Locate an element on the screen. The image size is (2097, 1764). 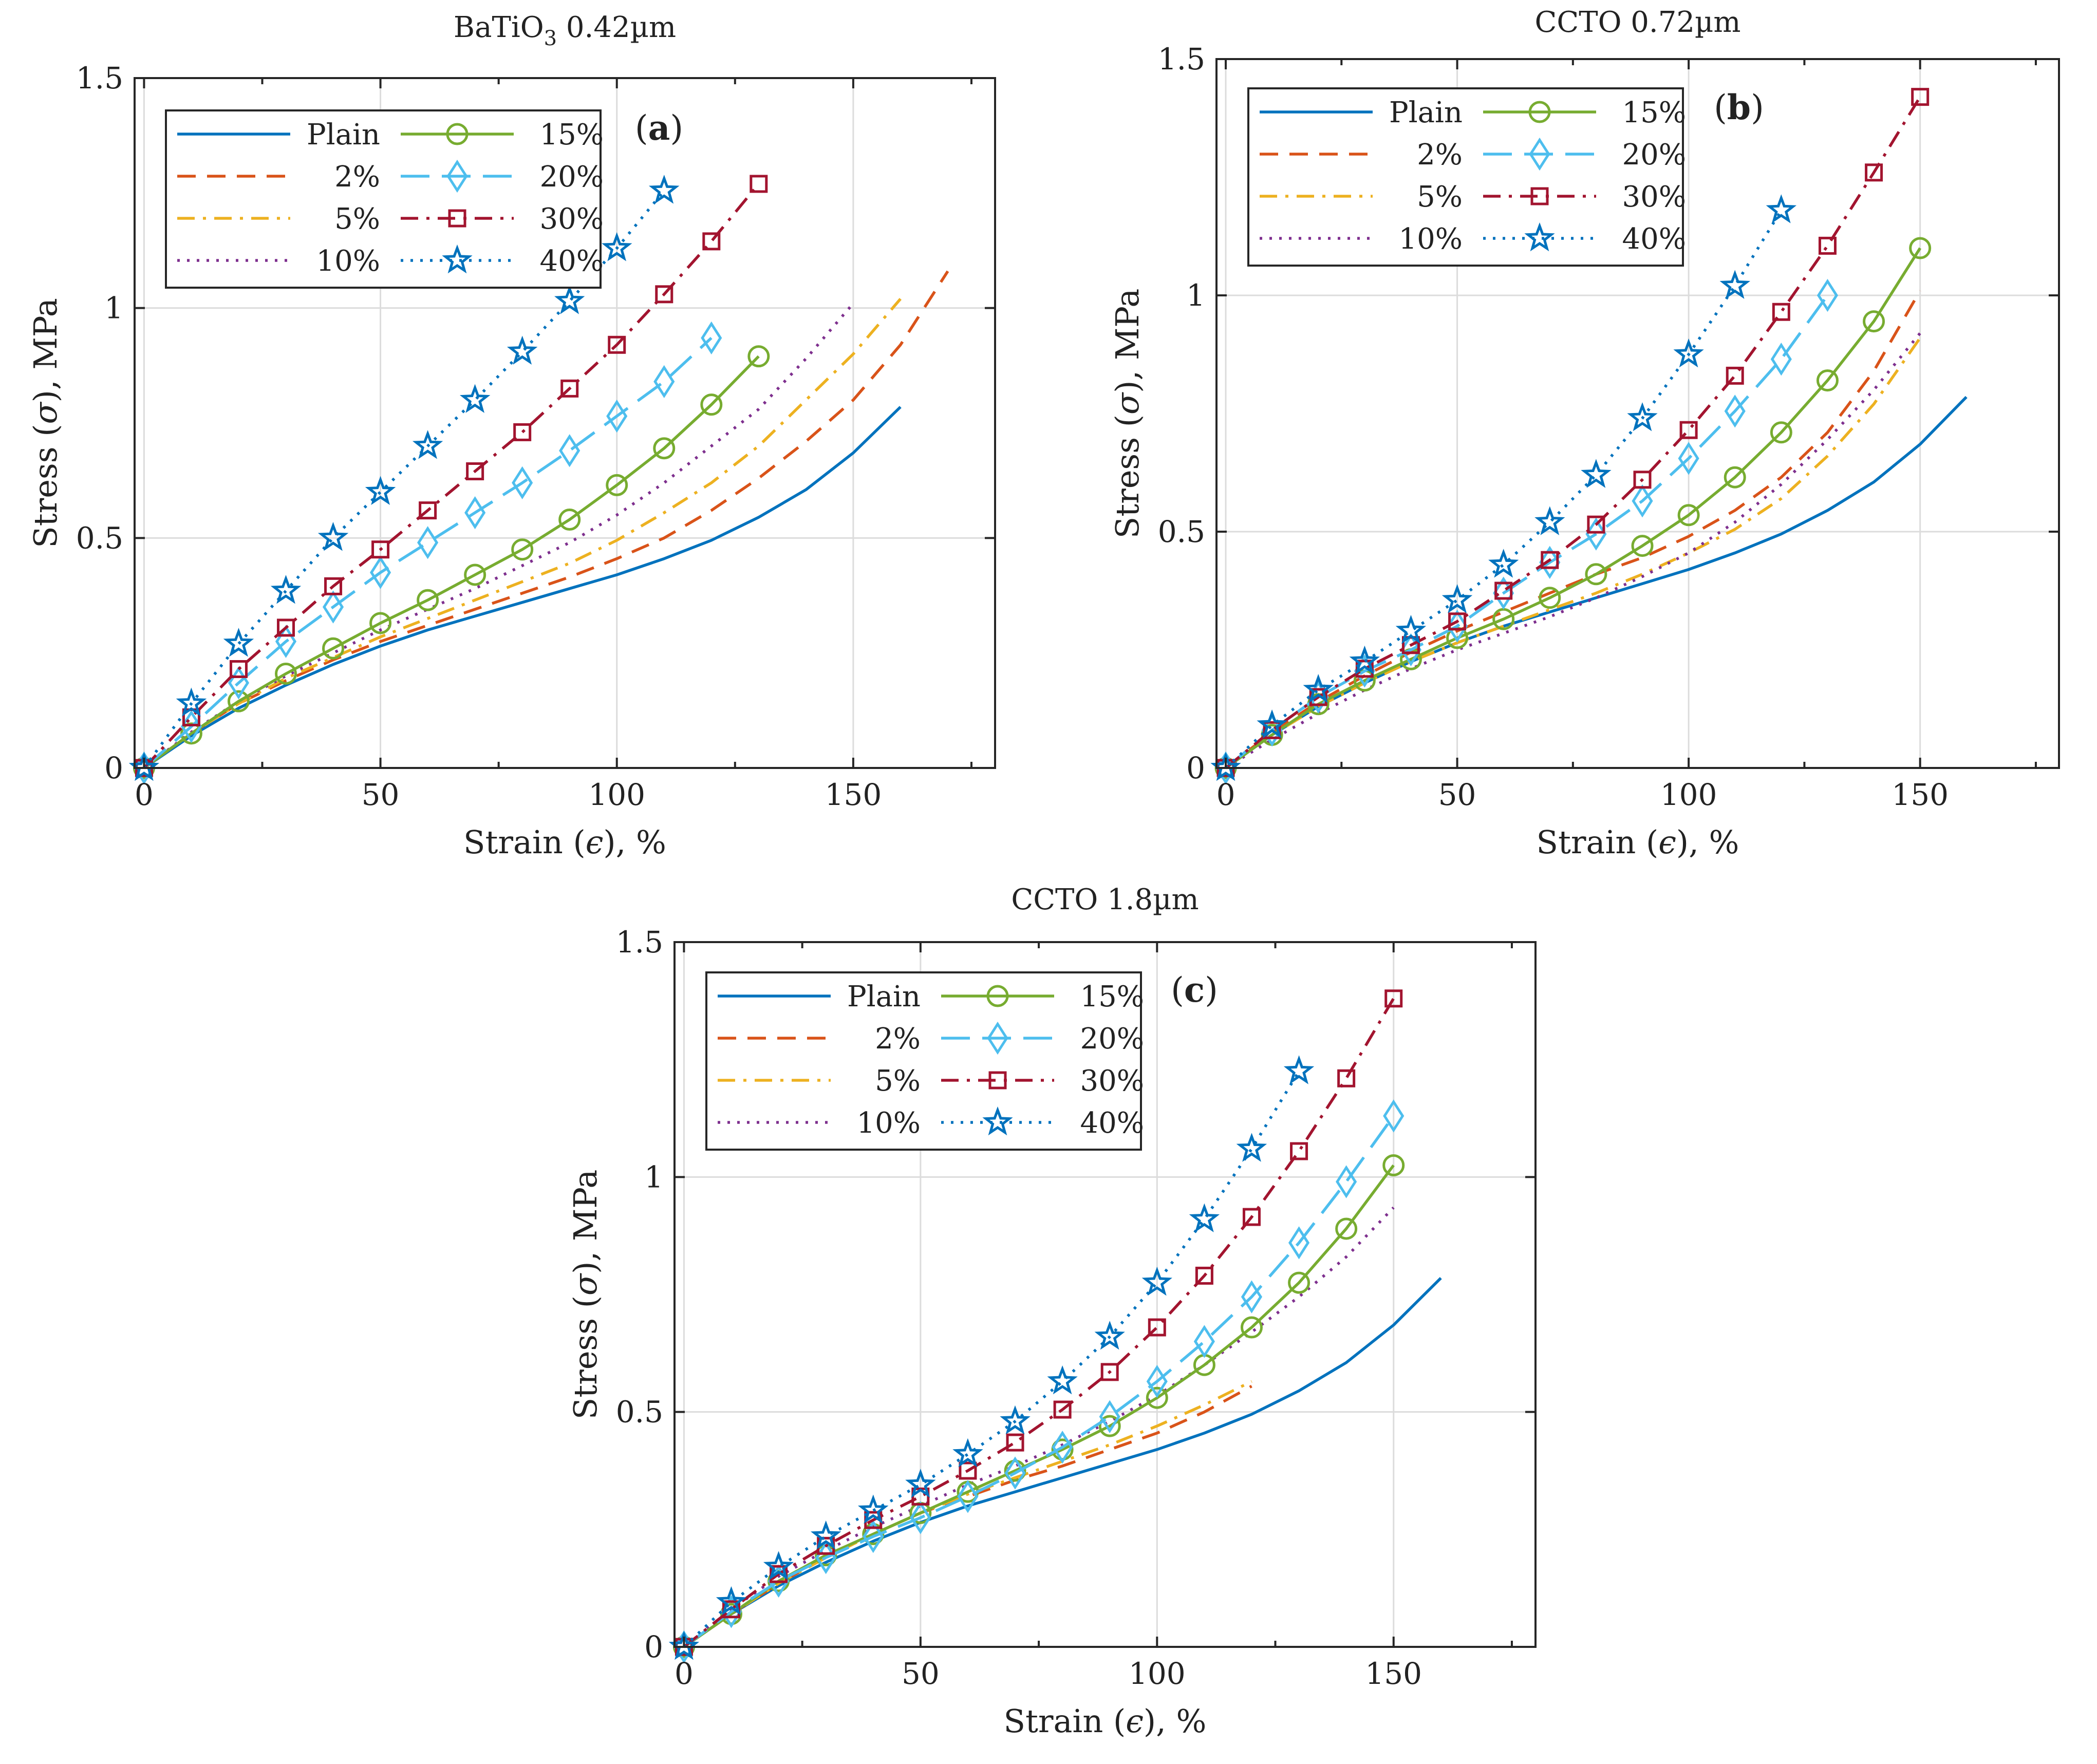
legend-label: 20% is located at coordinates (572, 177).